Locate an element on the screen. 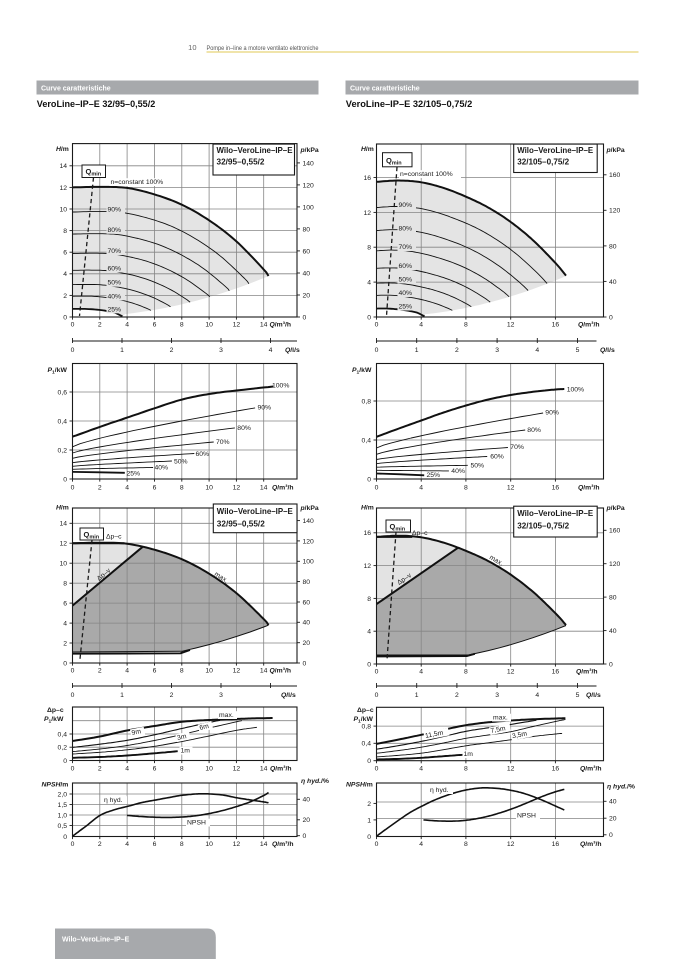 Image resolution: width=678 pixels, height=959 pixels. svg-text: Wilo–VeroLine–IP–E is located at coordinates (255, 150).